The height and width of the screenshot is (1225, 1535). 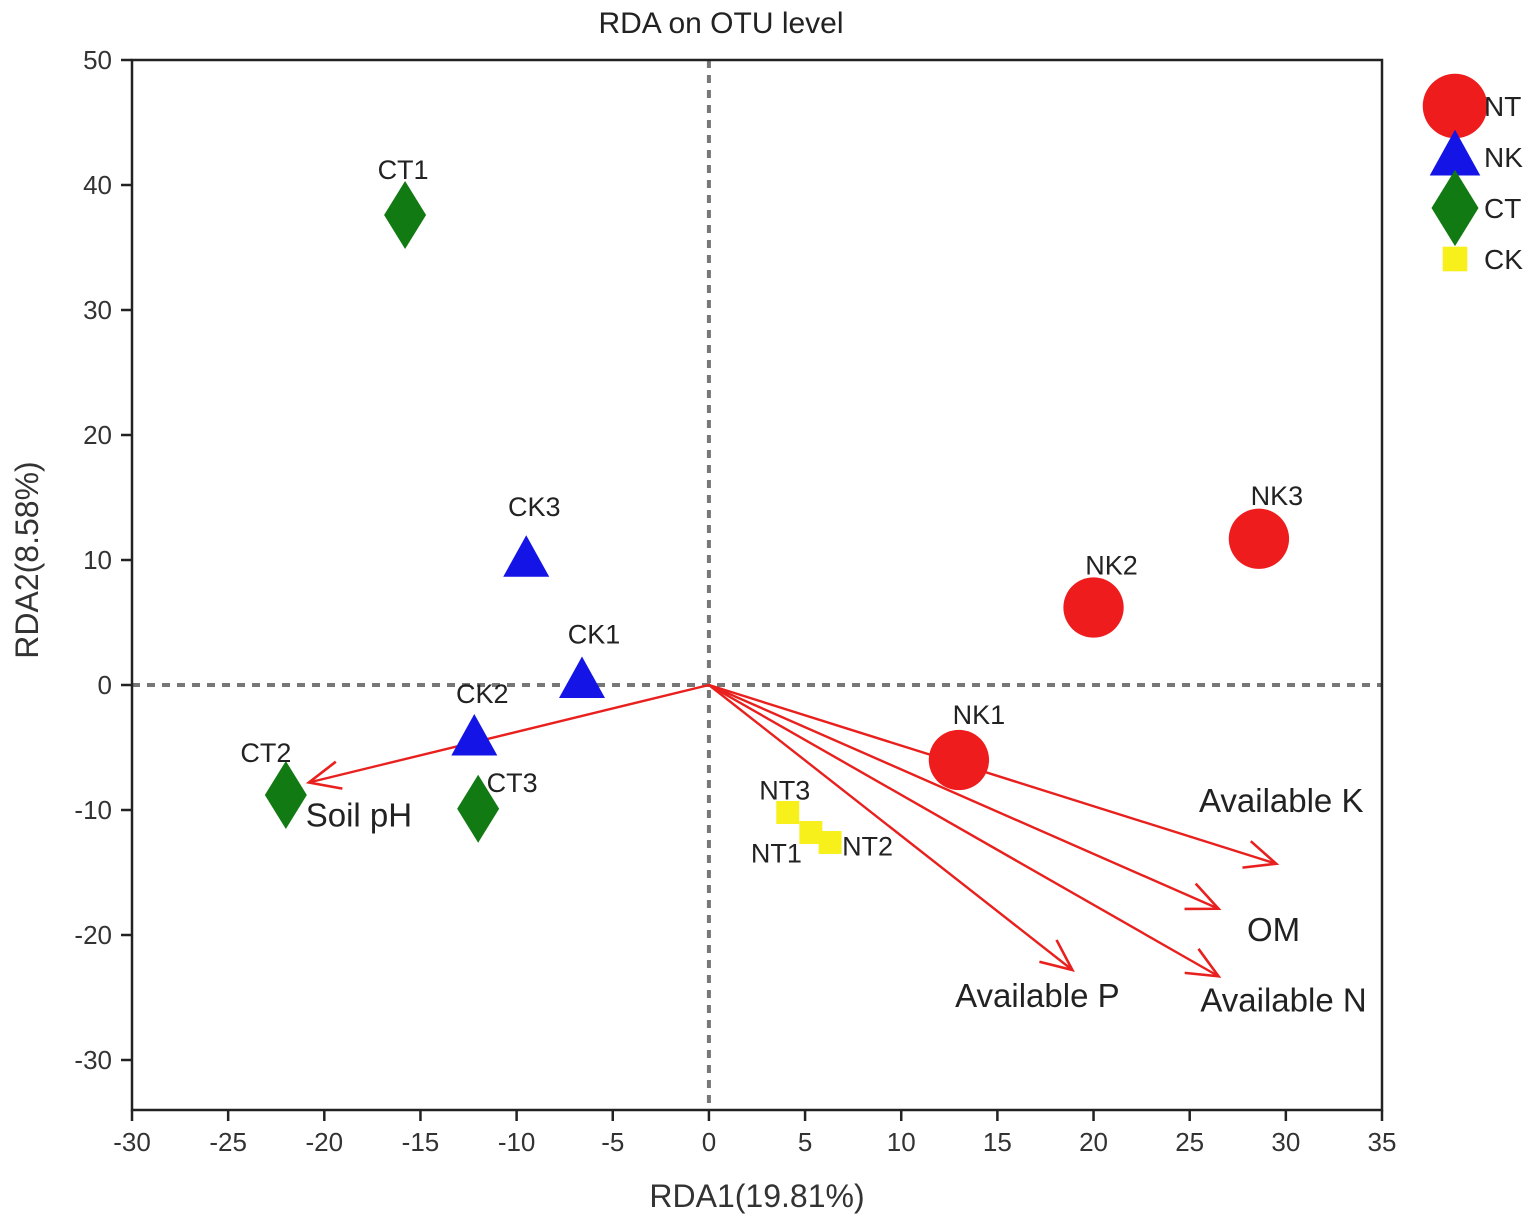 What do you see at coordinates (403, 170) in the screenshot?
I see `sample-point-label: CT1` at bounding box center [403, 170].